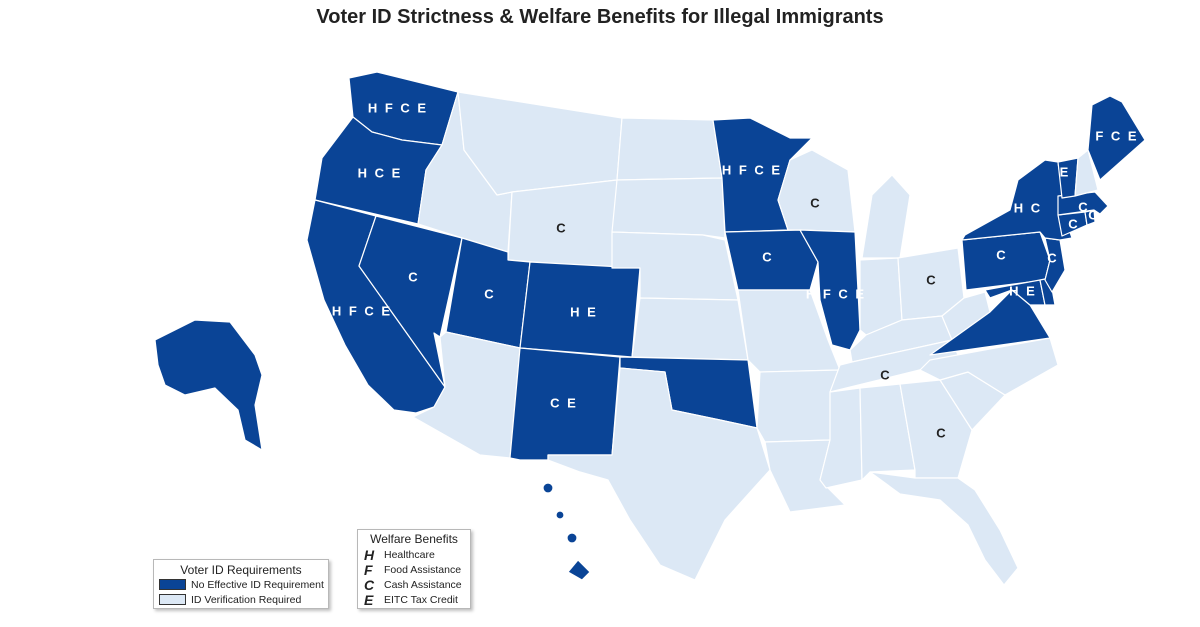 Image resolution: width=1200 pixels, height=627 pixels. Describe the element at coordinates (241, 570) in the screenshot. I see `voter-legend-title: Voter ID Requirements` at that location.